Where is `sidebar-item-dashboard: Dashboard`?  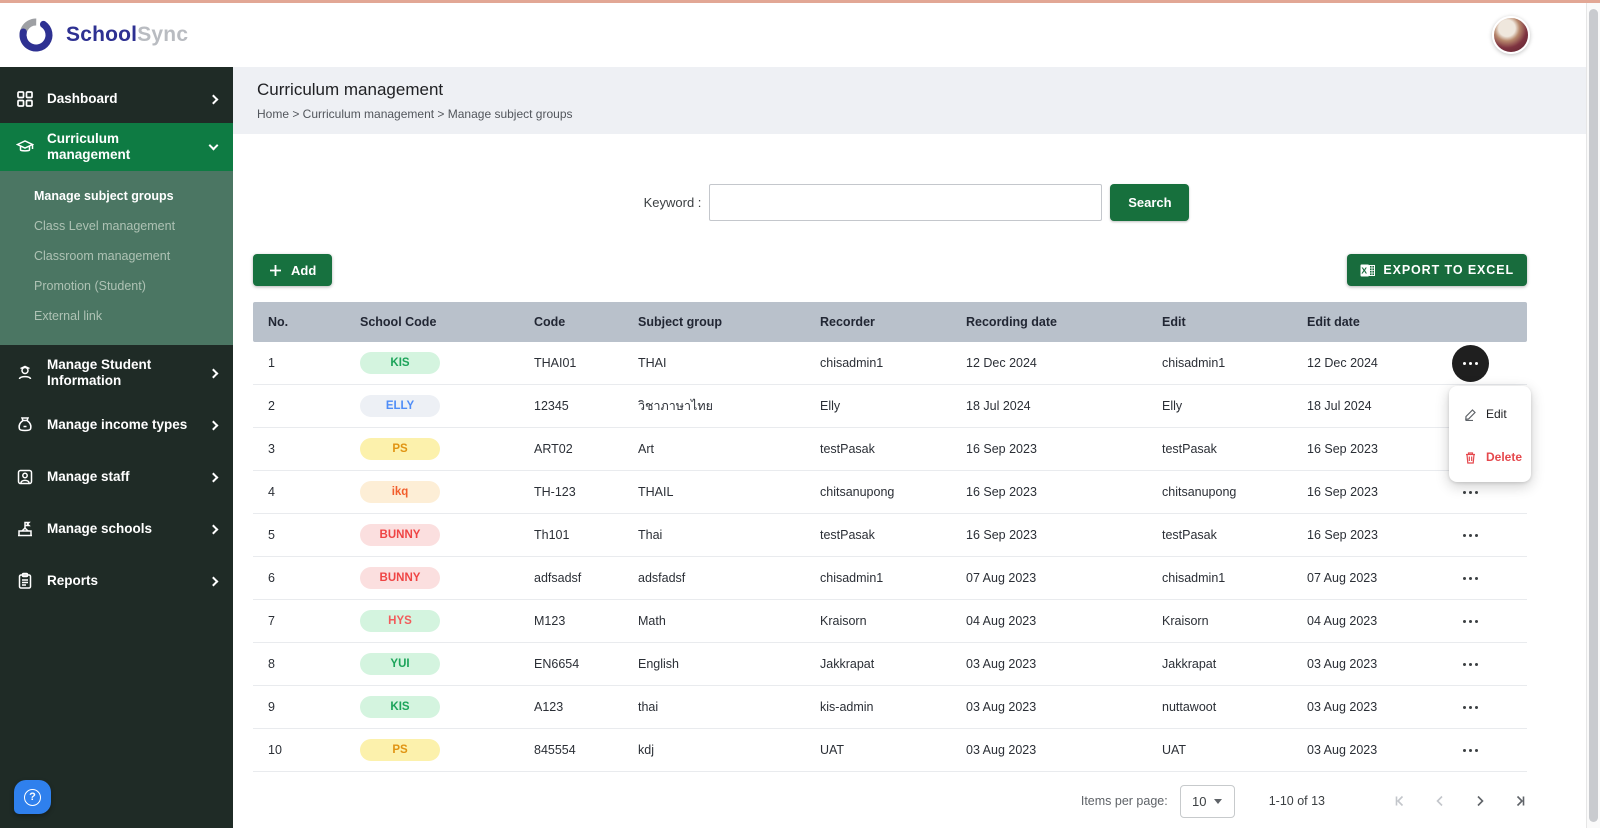 sidebar-item-dashboard: Dashboard is located at coordinates (116, 99).